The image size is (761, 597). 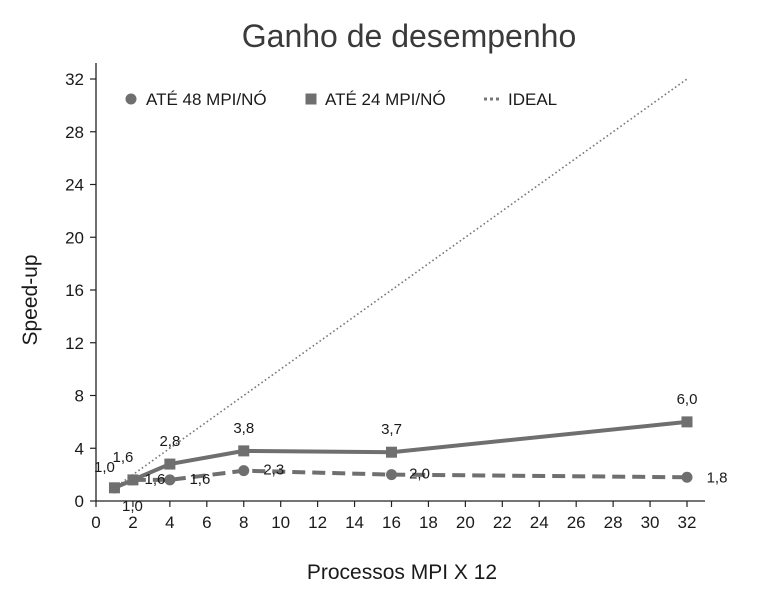 I want to click on x-tick-label: 6, so click(x=206, y=522).